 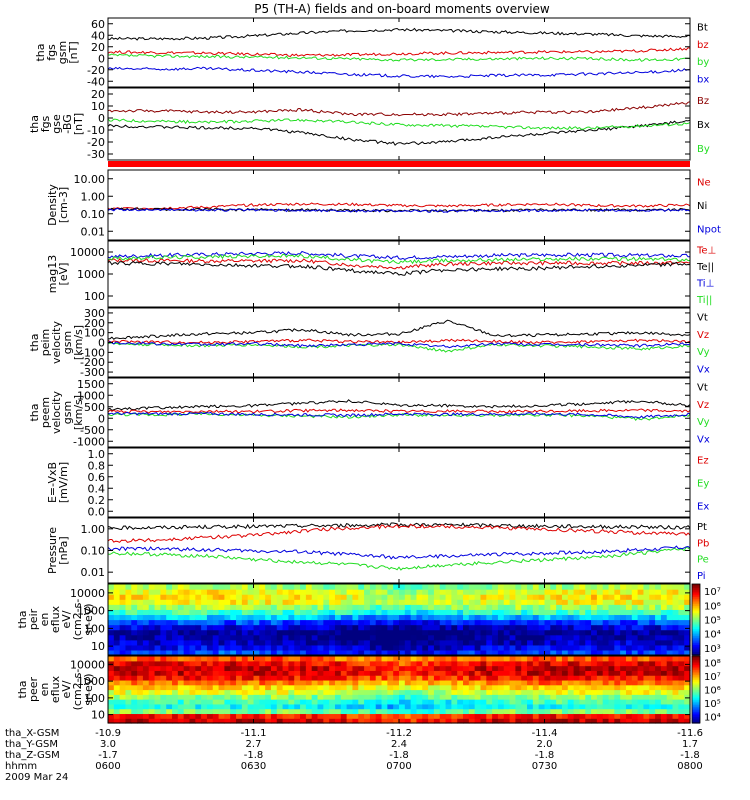 I want to click on x-axis-value: 3.0, so click(x=108, y=744).